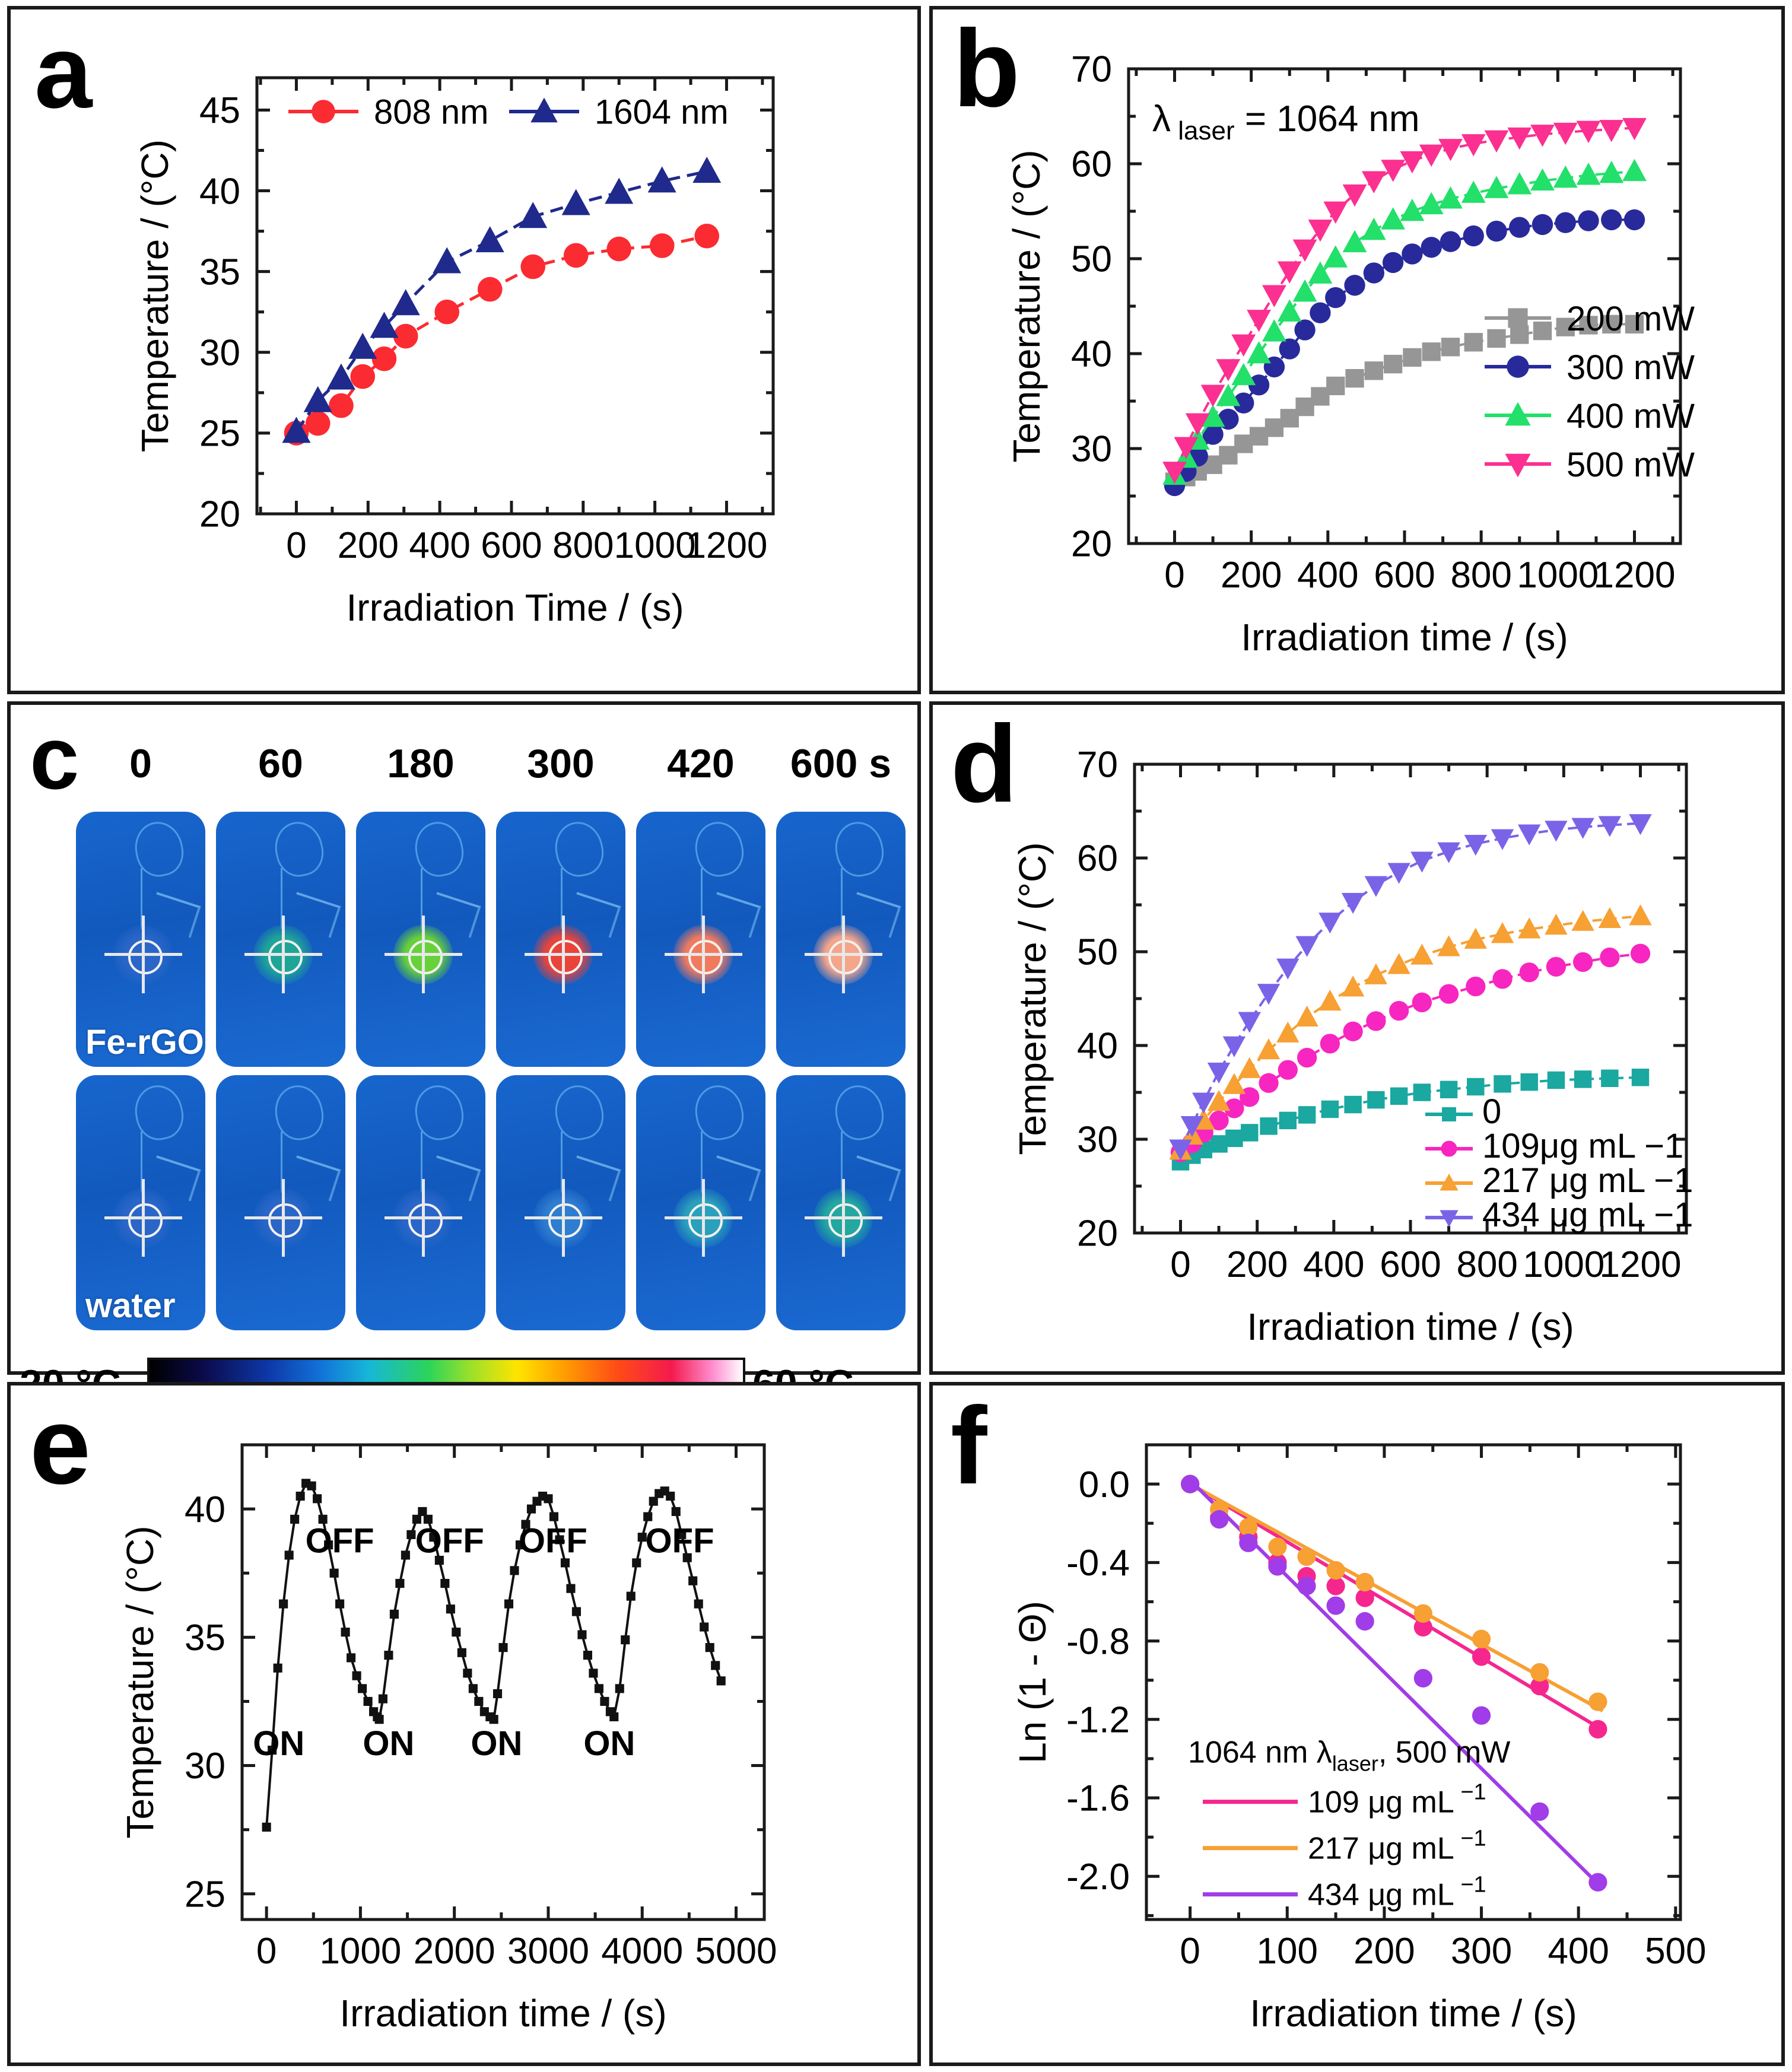  Describe the element at coordinates (1397, 1684) in the screenshot. I see `fit-line-434-μg-mL-−1` at that location.